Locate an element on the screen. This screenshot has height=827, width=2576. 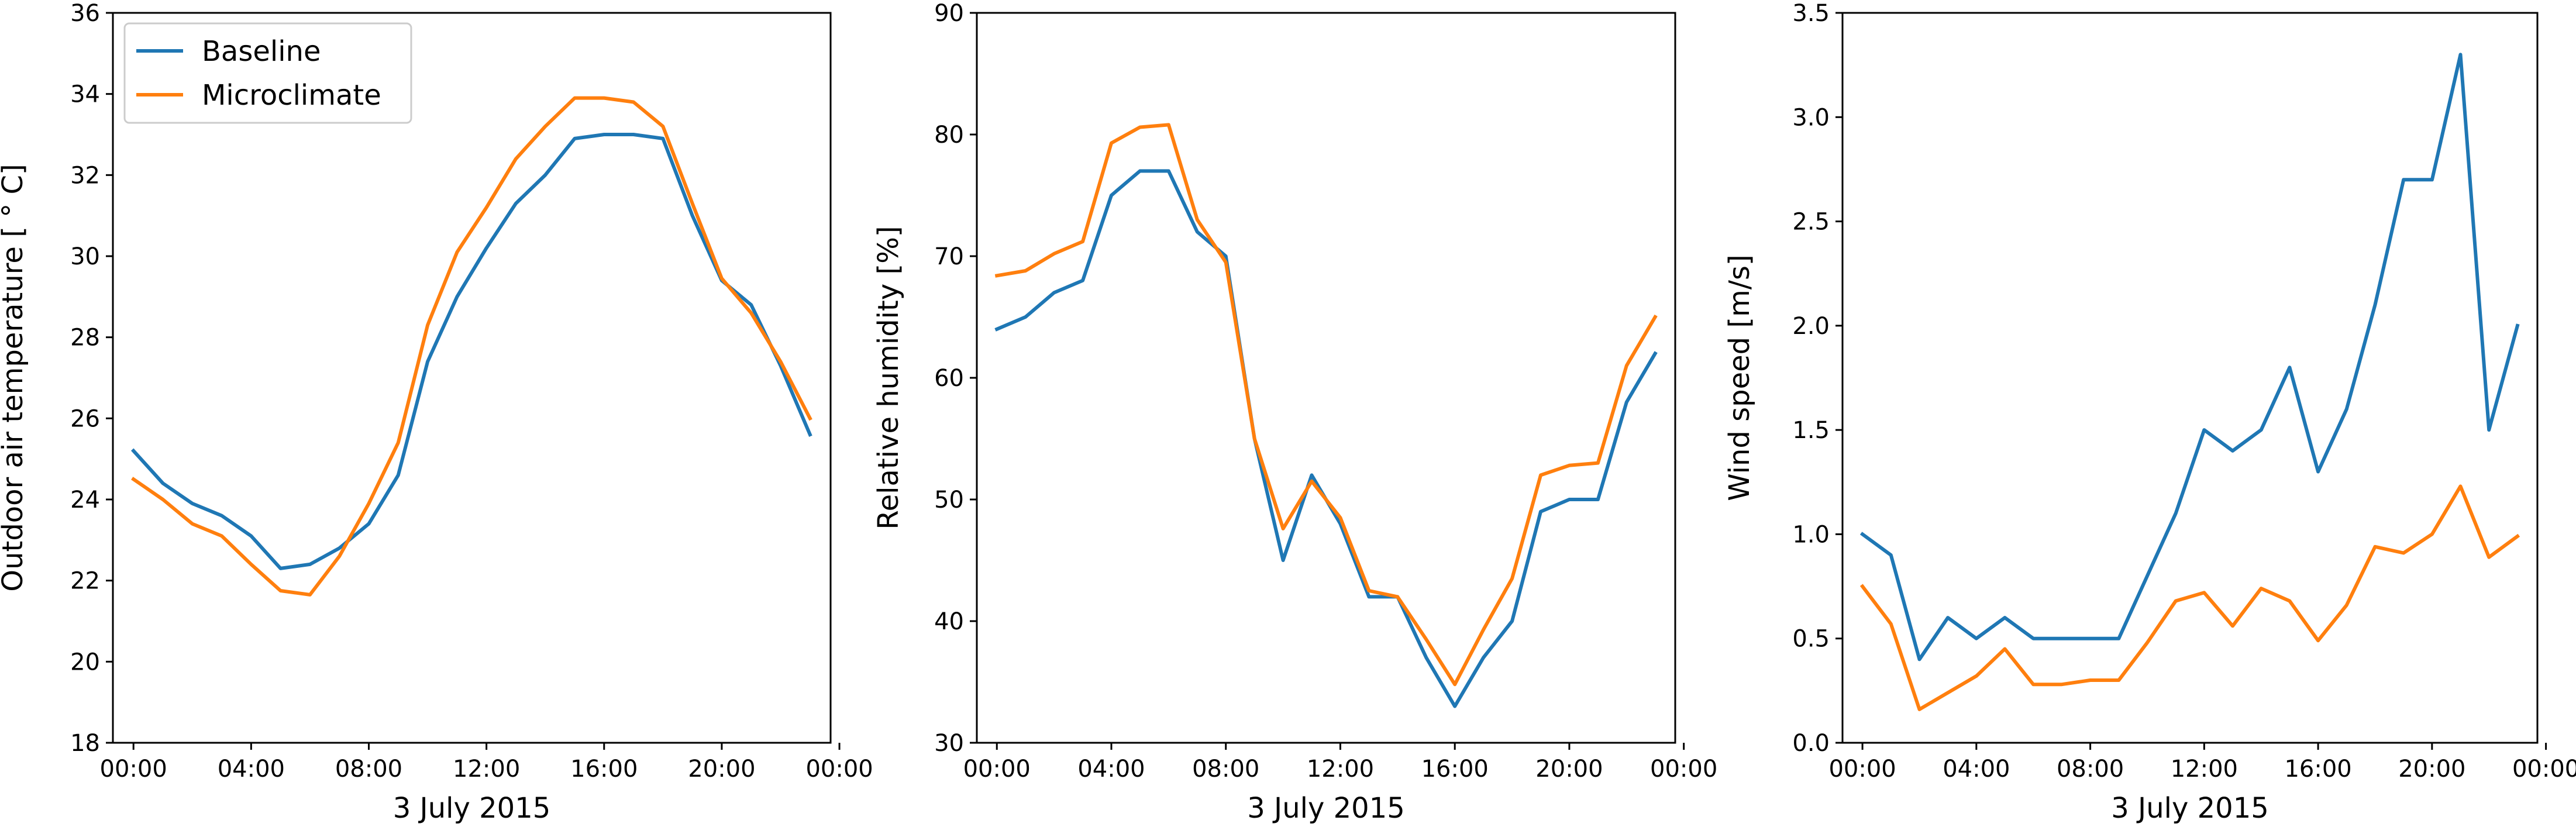
x-tick-label-wind-speed-1: 04:00 is located at coordinates (1976, 769).